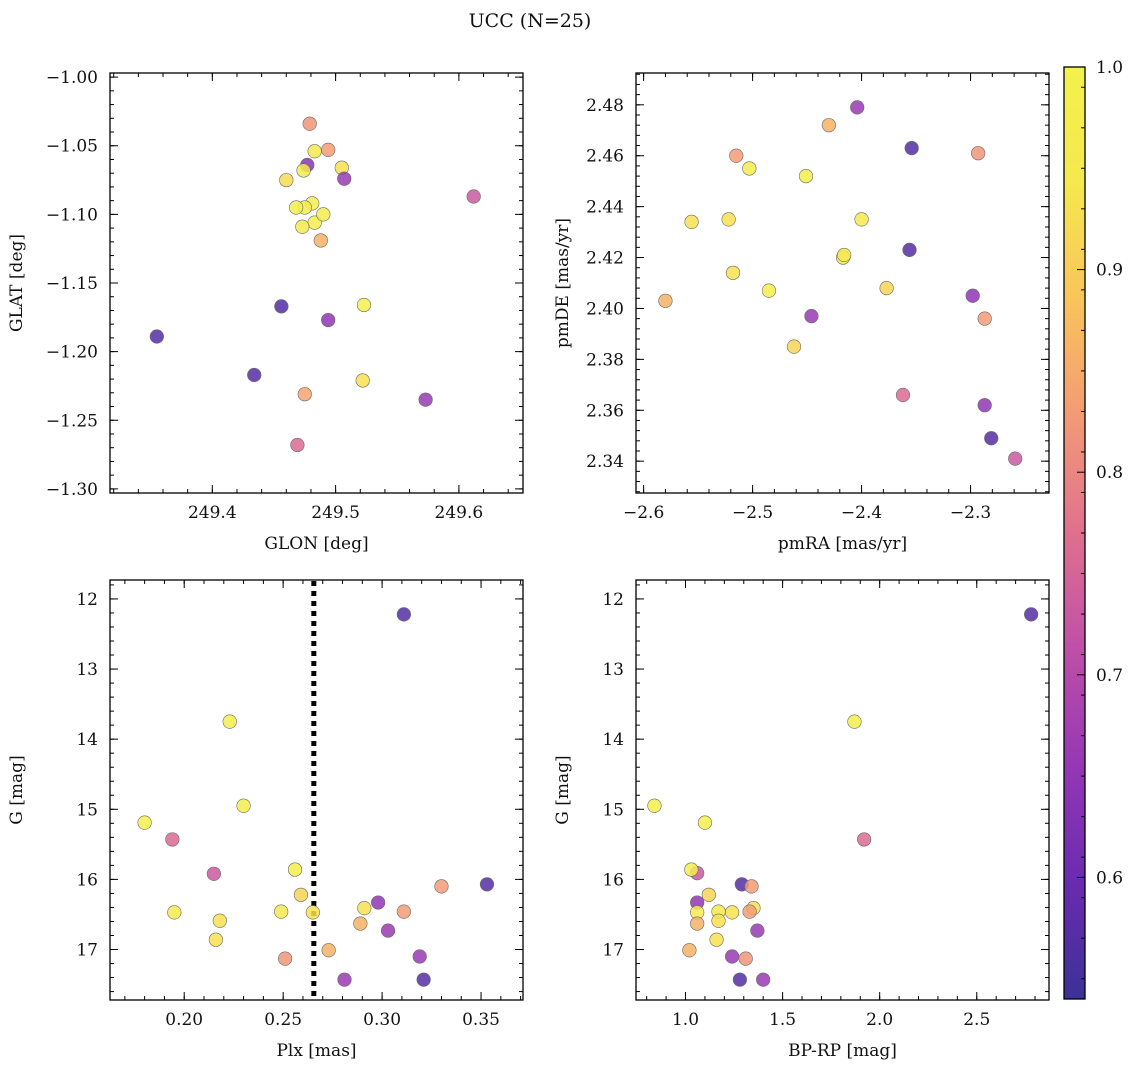 This screenshot has width=1136, height=1067. What do you see at coordinates (459, 513) in the screenshot?
I see `x-tick-label: 249.6` at bounding box center [459, 513].